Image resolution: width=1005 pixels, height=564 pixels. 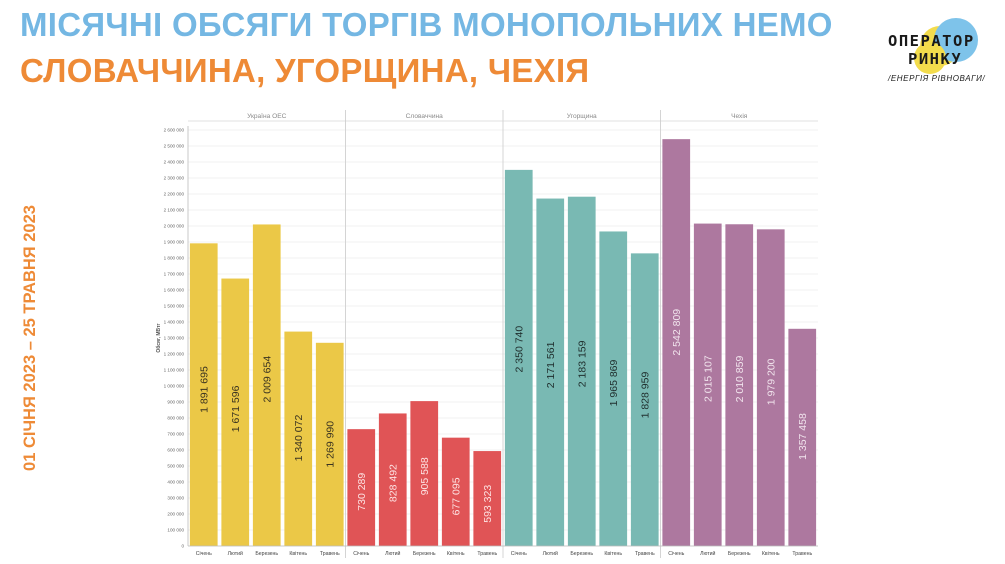 I want to click on y-tick-label: 800 000, so click(x=175, y=418).